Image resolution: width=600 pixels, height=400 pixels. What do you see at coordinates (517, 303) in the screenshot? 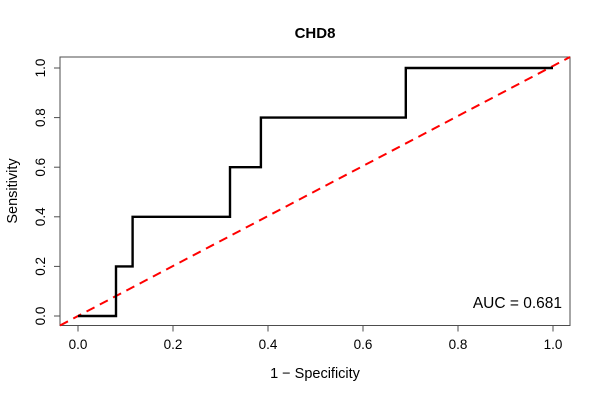
I see `auc-annotation: AUC = 0.681` at bounding box center [517, 303].